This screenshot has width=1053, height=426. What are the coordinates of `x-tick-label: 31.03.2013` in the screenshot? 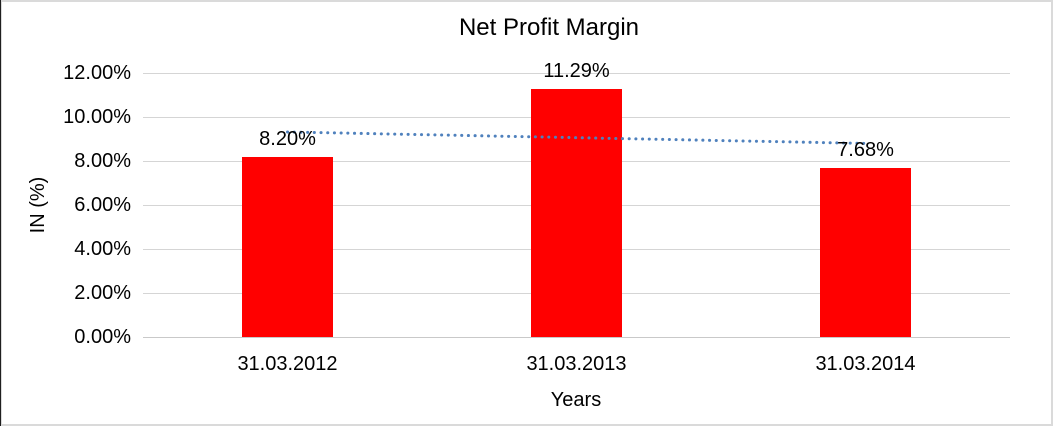 It's located at (576, 364).